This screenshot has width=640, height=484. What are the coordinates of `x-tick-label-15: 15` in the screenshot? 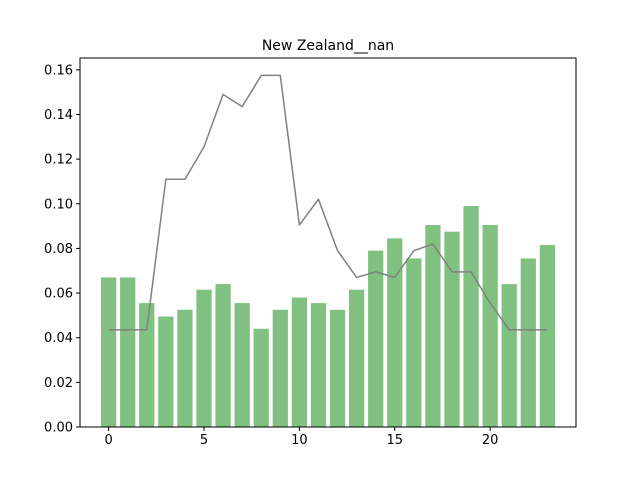 It's located at (394, 440).